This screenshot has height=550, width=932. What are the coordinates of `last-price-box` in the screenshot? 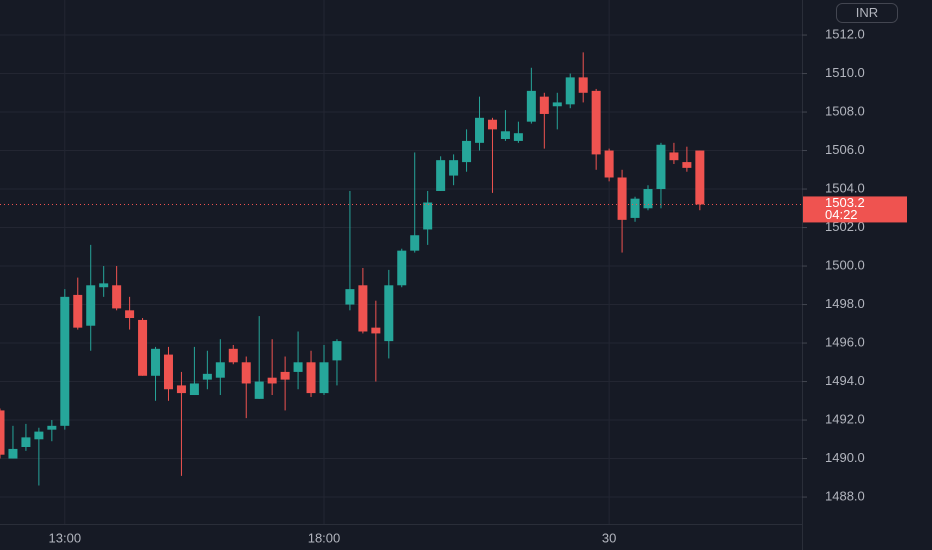 It's located at (855, 209).